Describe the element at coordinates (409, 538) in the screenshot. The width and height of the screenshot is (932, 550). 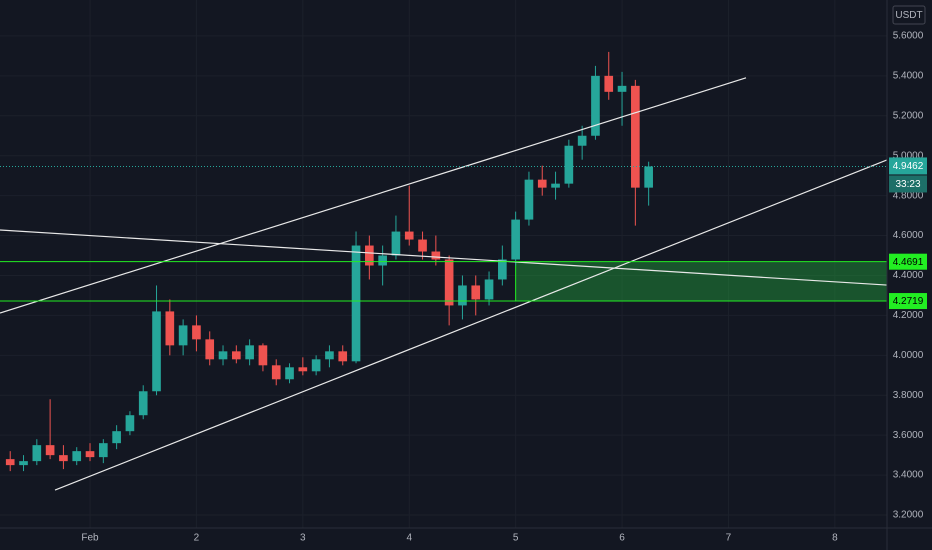
I see `x-tick-label: 4` at that location.